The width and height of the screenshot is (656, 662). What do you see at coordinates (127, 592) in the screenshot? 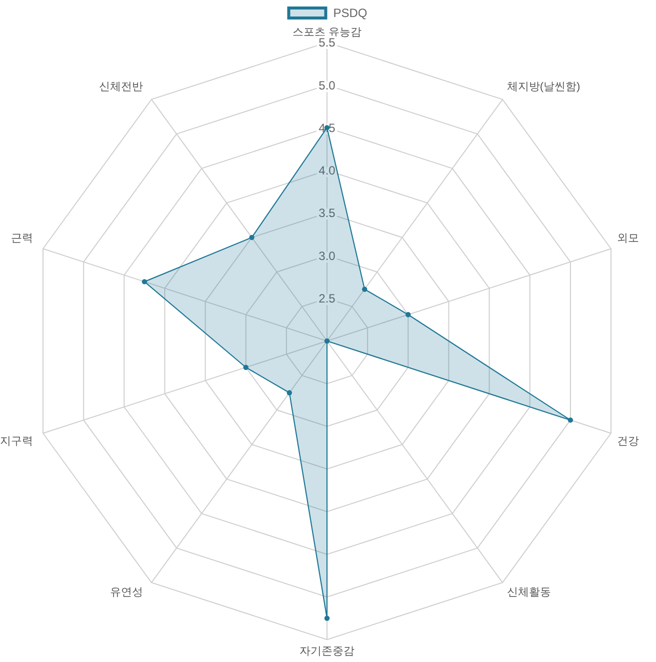
I see `spoke-label: 유연성` at bounding box center [127, 592].